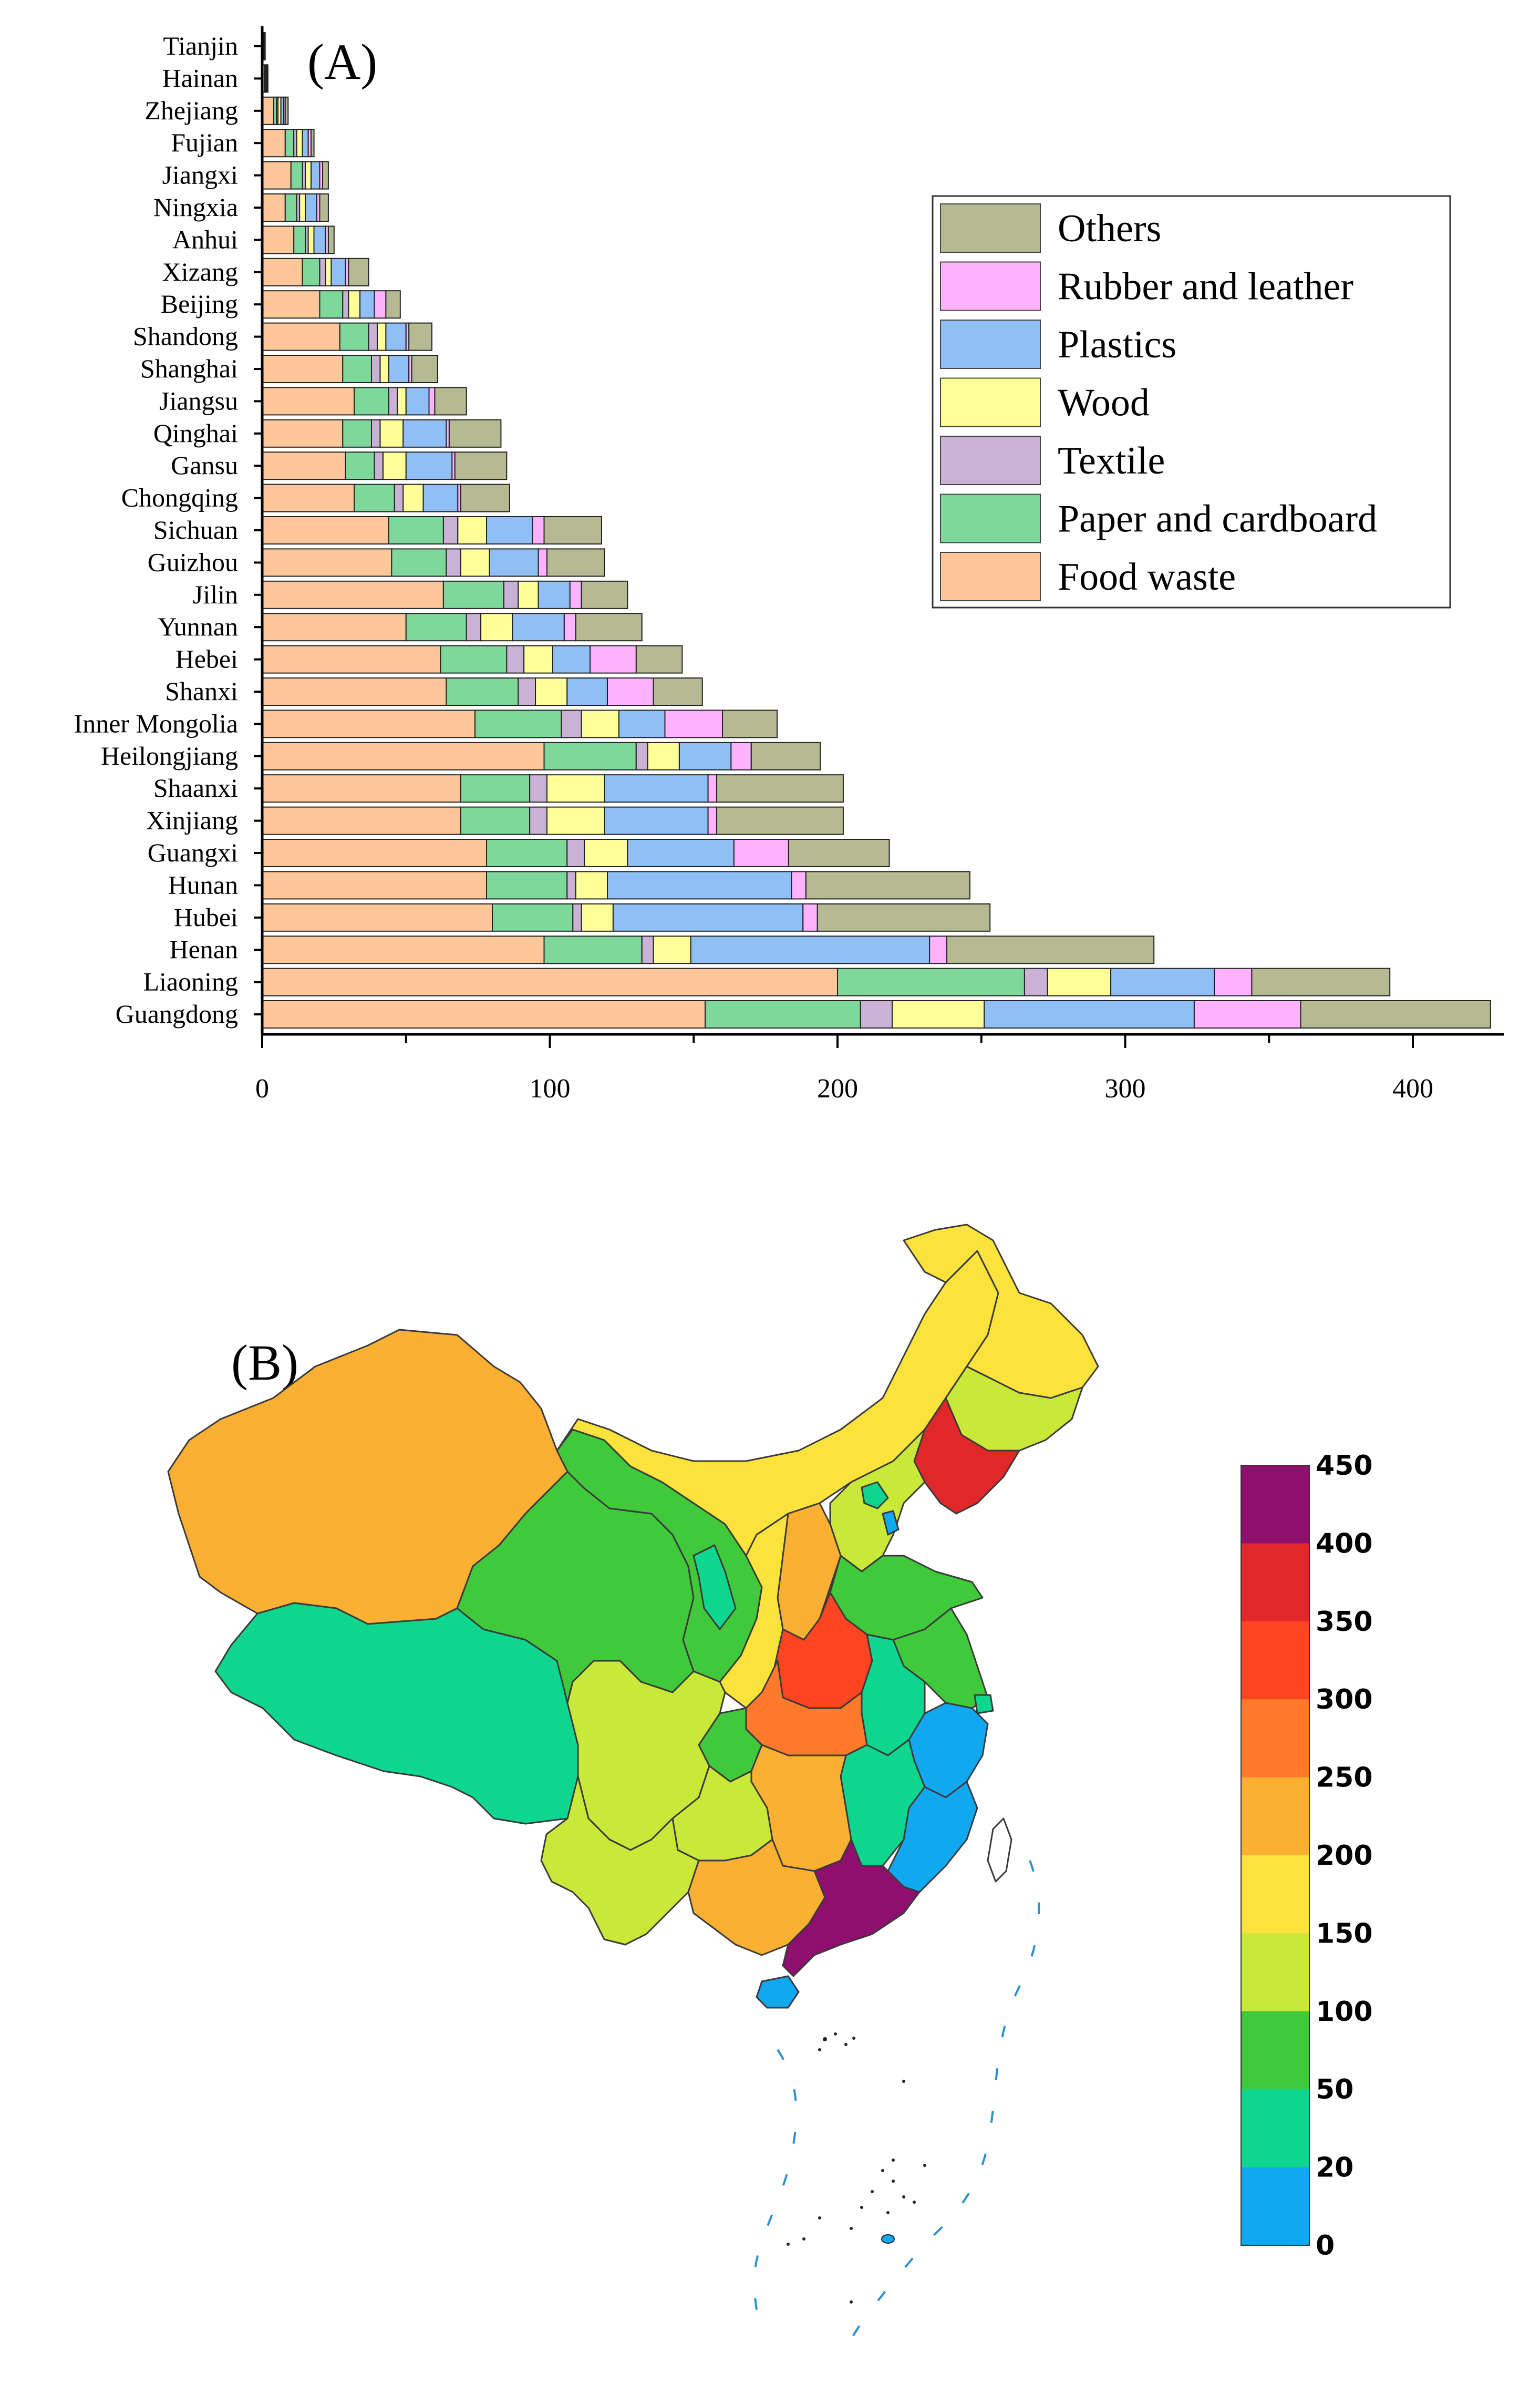  What do you see at coordinates (887, 885) in the screenshot?
I see `bar-hunan-others` at bounding box center [887, 885].